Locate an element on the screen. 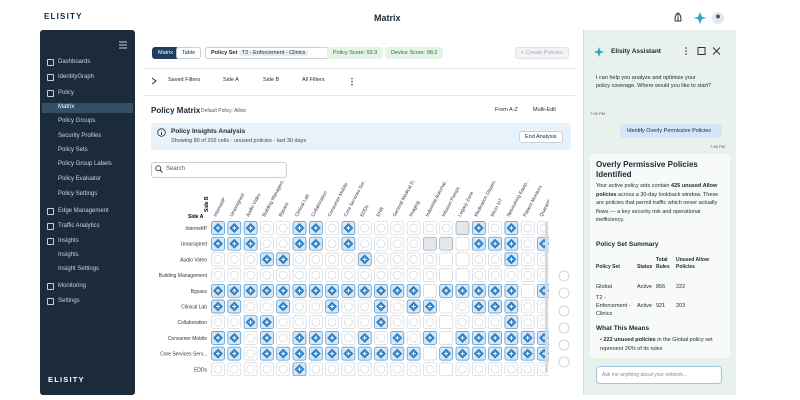 This screenshot has height=400, width=800. sidebar-item: Policy Settings is located at coordinates (78, 194).